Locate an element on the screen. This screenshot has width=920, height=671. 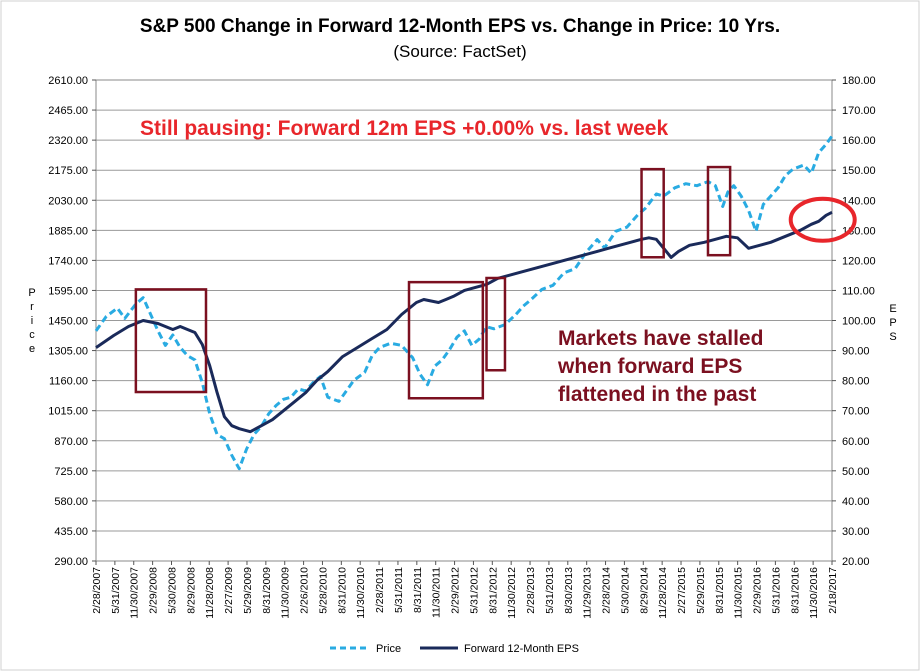
x-tick-label: 11/30/2012 is located at coordinates (512, 593).